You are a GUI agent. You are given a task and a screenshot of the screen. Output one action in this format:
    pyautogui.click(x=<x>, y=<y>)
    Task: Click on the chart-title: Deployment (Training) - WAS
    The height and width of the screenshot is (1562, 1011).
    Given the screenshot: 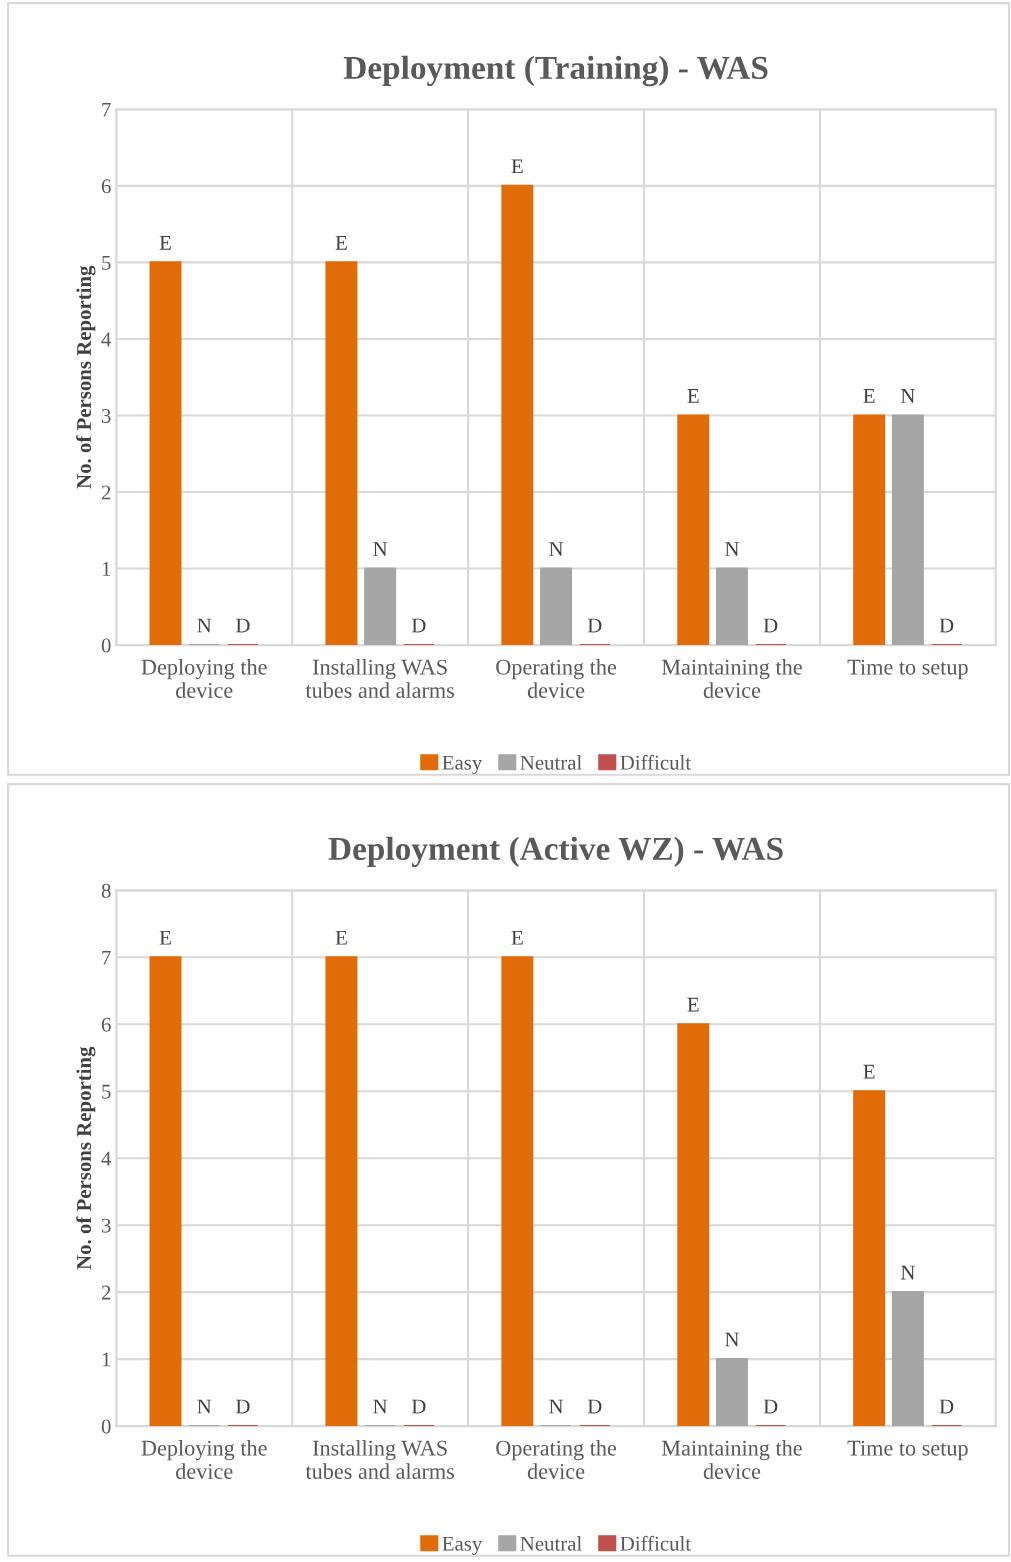 What is the action you would take?
    pyautogui.click(x=555, y=71)
    